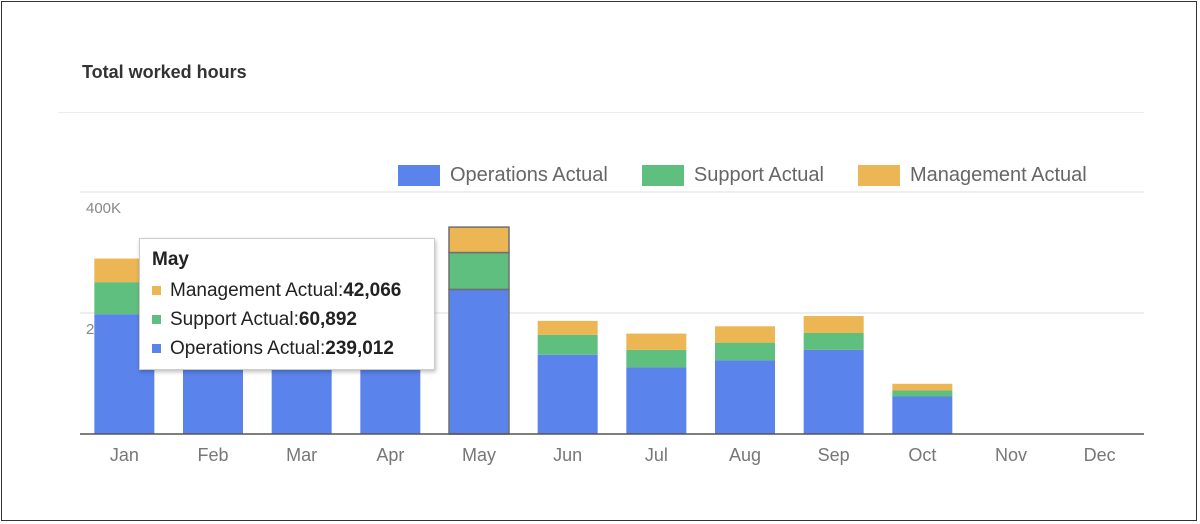 The image size is (1200, 524). Describe the element at coordinates (390, 455) in the screenshot. I see `x-tick-label-apr: Apr` at that location.